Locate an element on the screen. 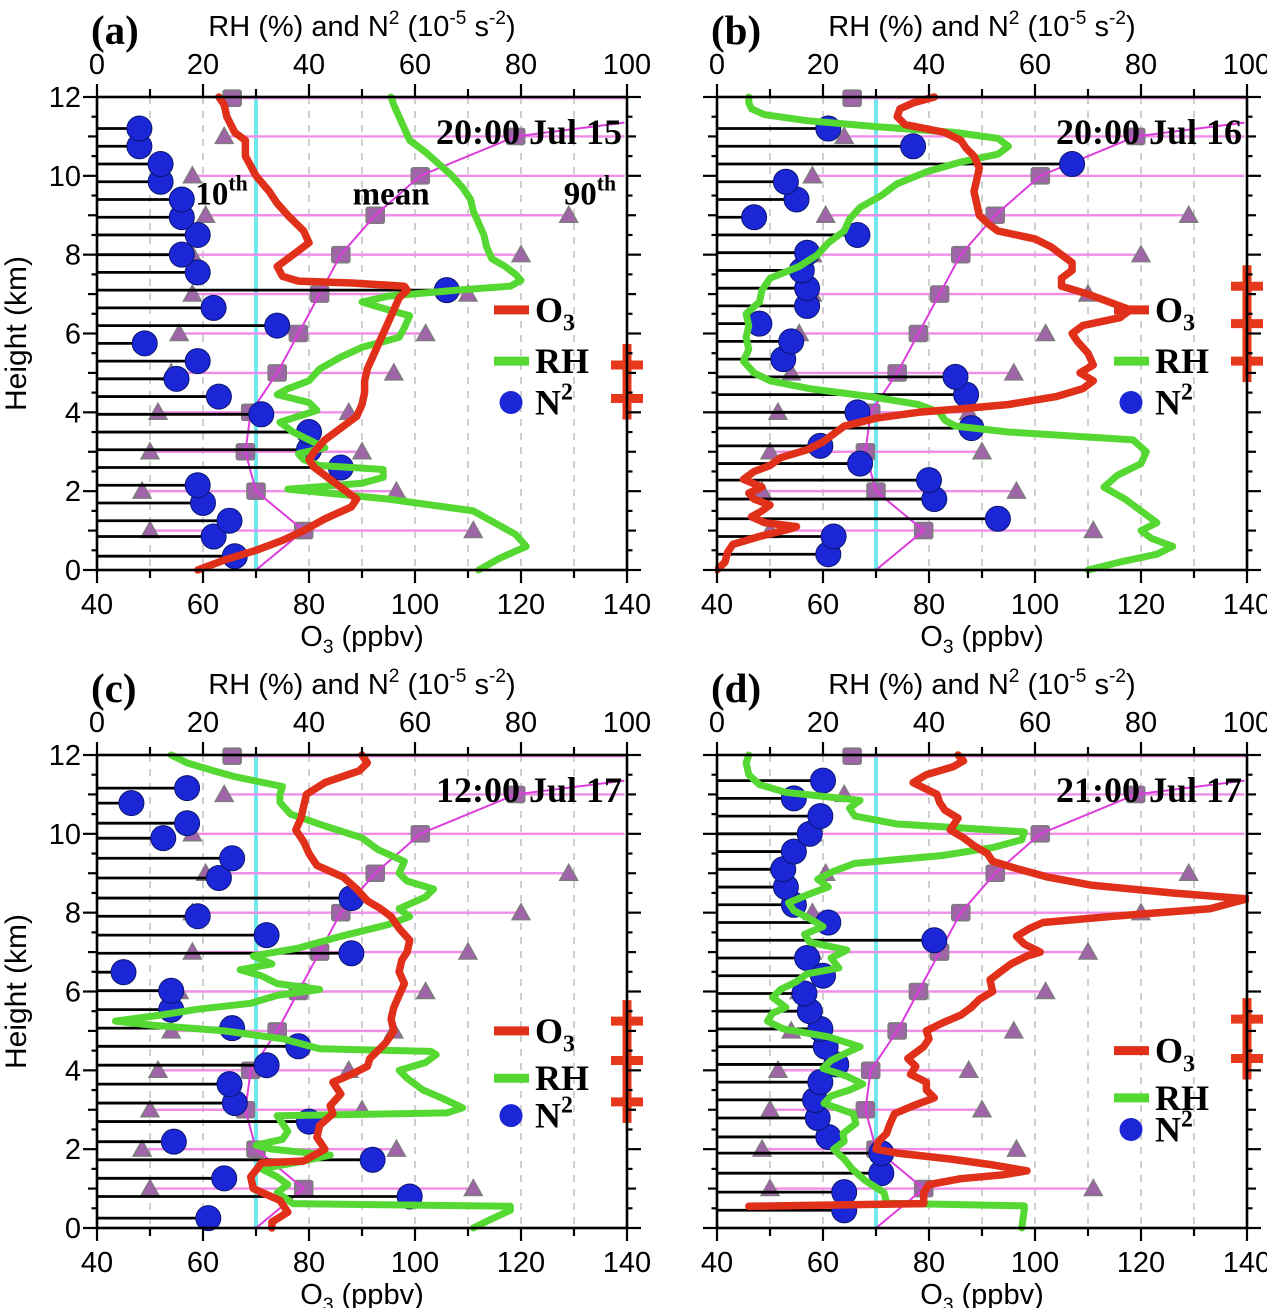  percentile-annotation: mean is located at coordinates (391, 195).